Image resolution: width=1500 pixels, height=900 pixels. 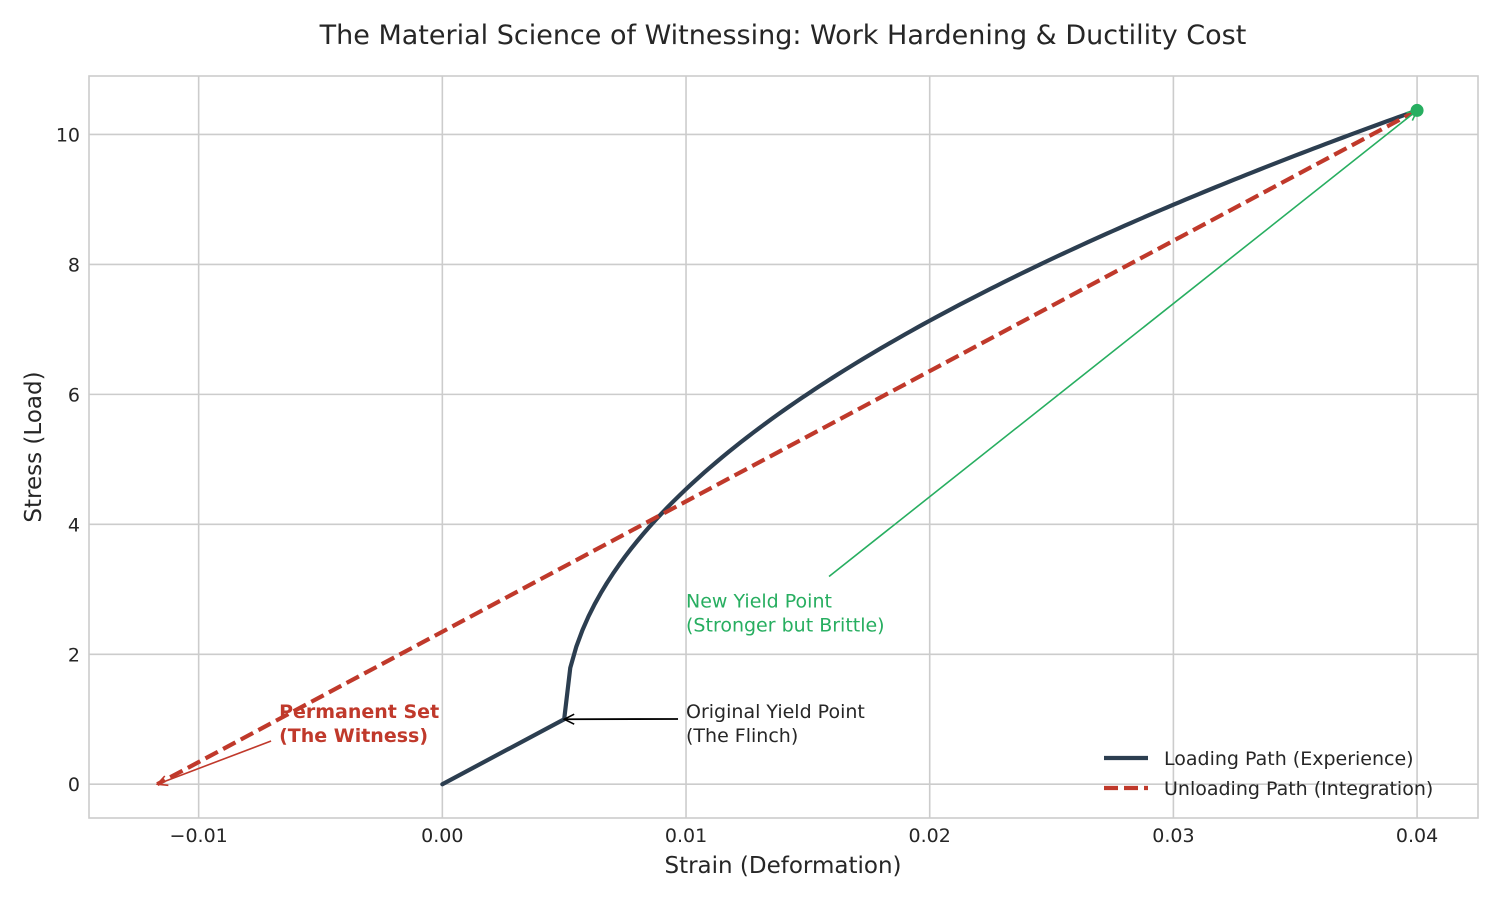 What do you see at coordinates (759, 602) in the screenshot?
I see `new-yield-label-line: New Yield Point` at bounding box center [759, 602].